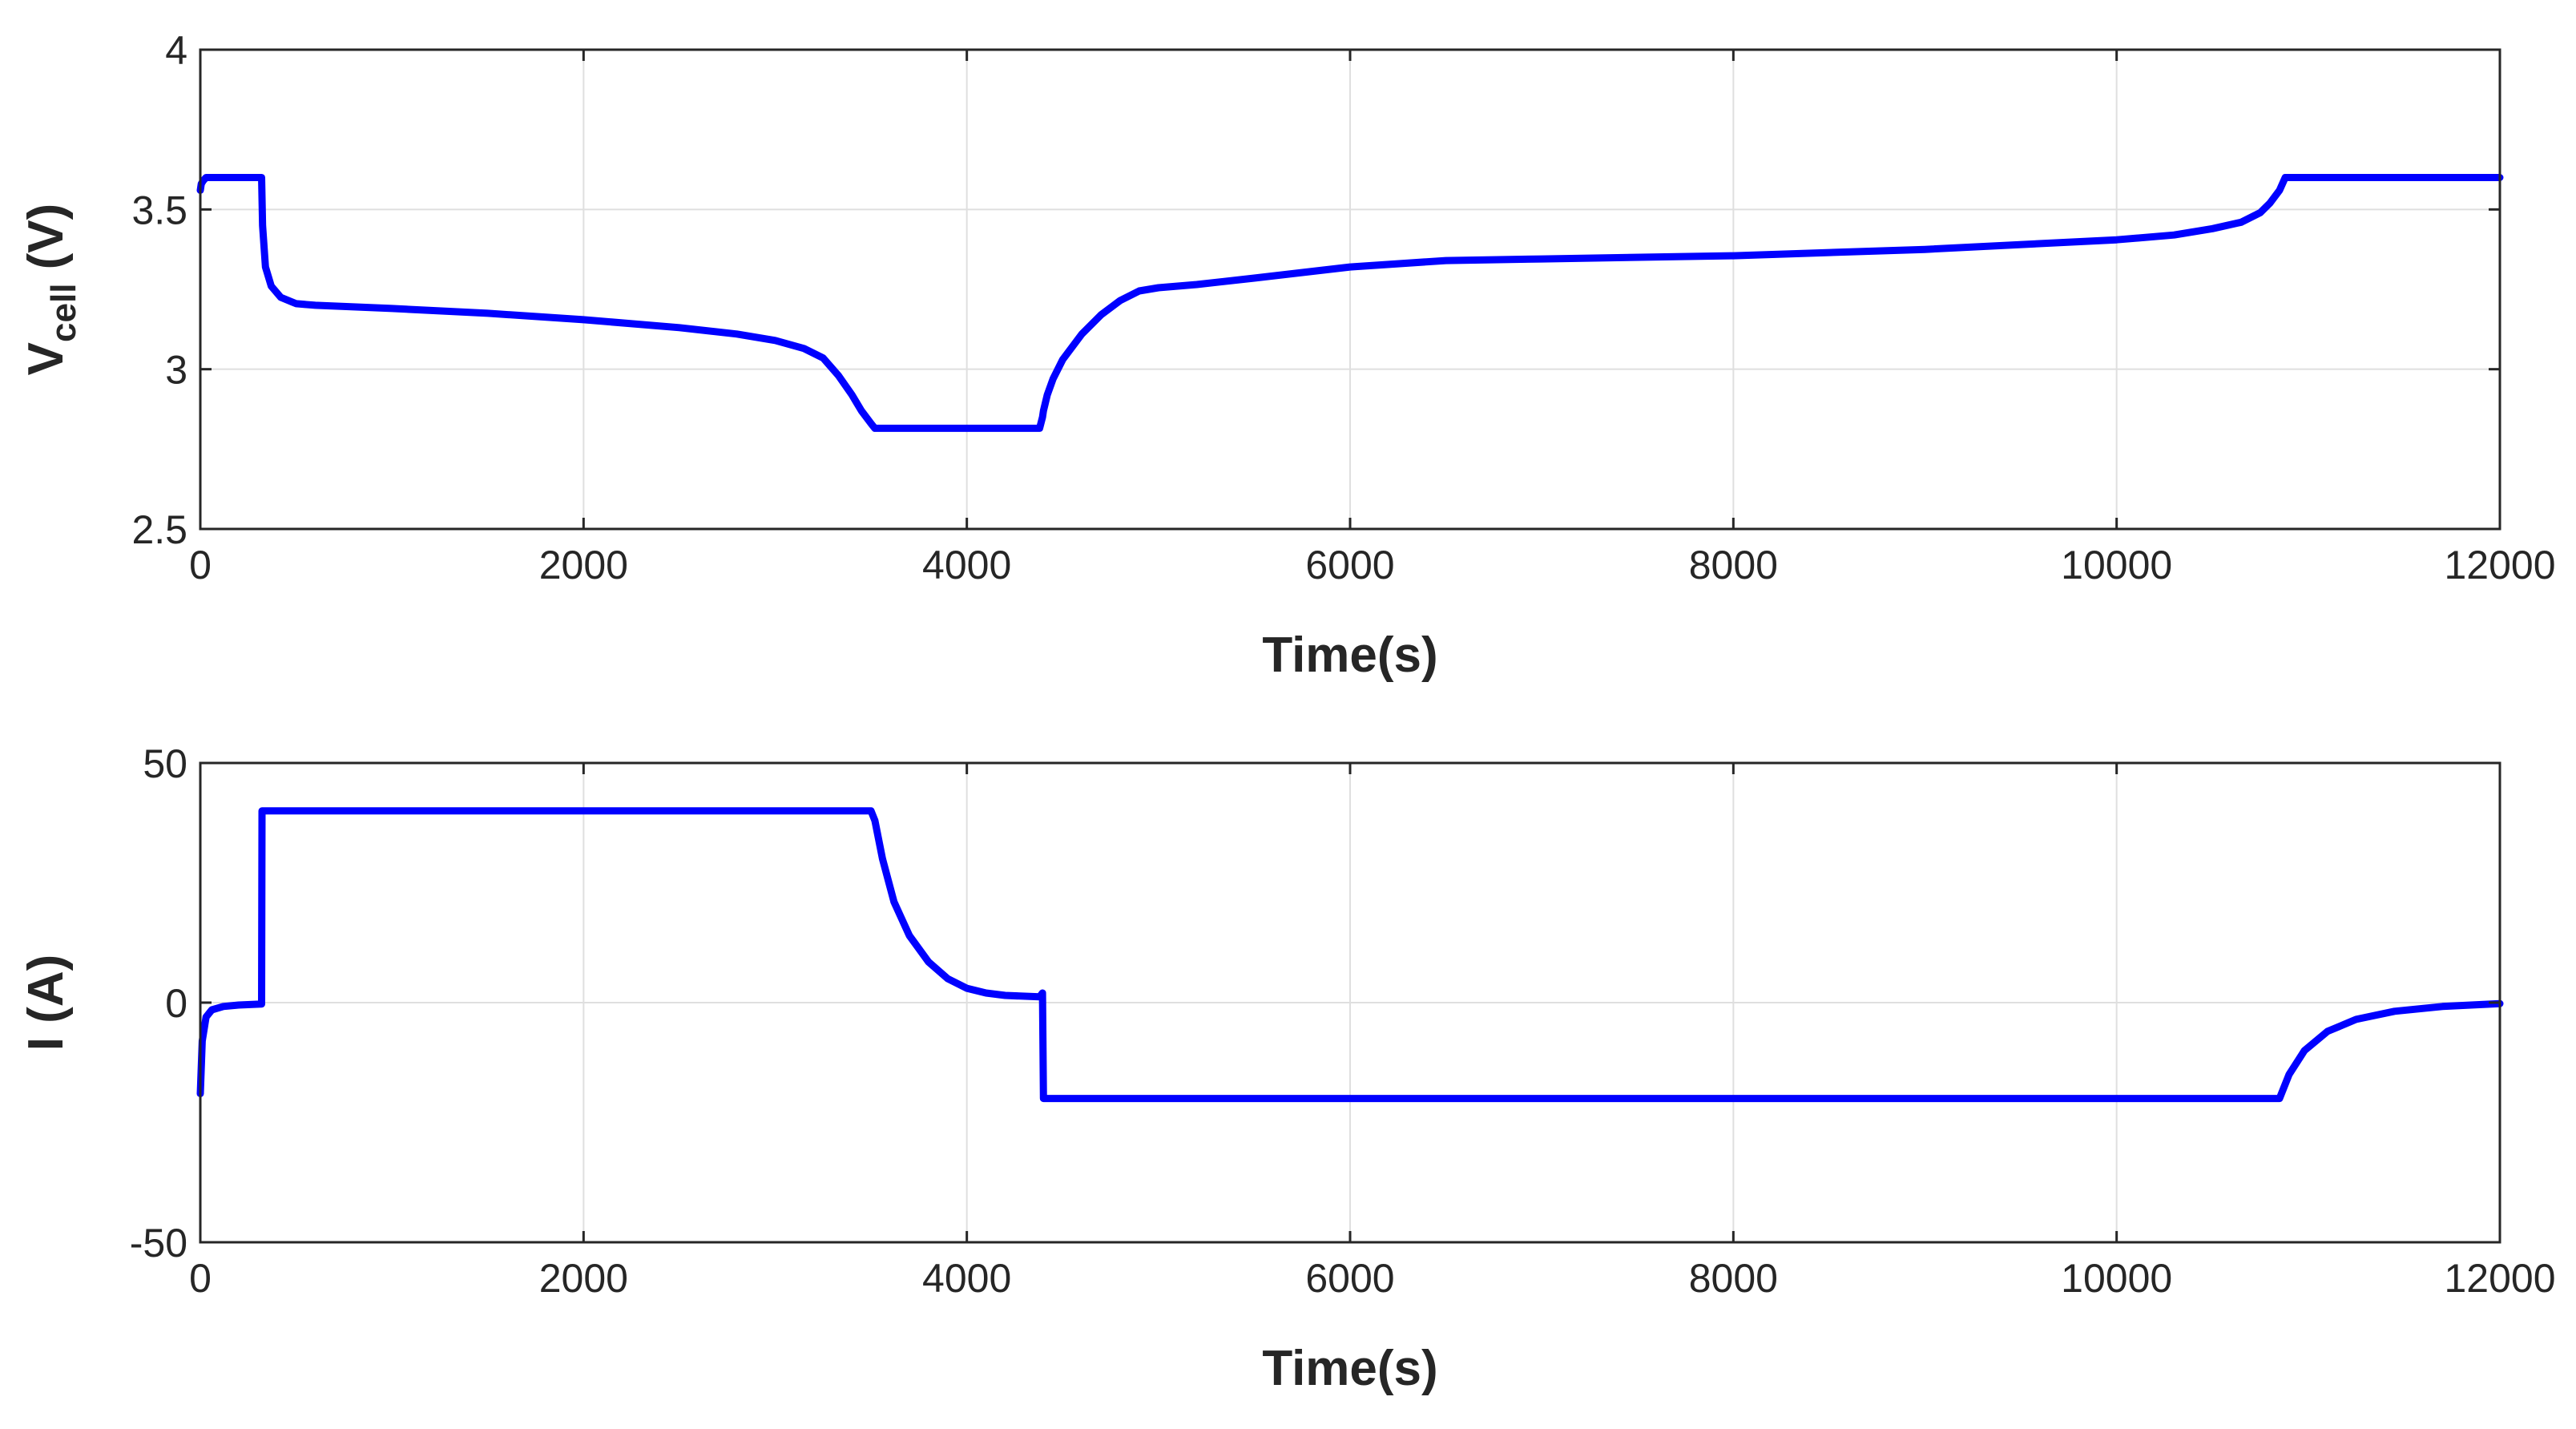  Describe the element at coordinates (63, 313) in the screenshot. I see `y-axis-label-subscript: cell` at that location.